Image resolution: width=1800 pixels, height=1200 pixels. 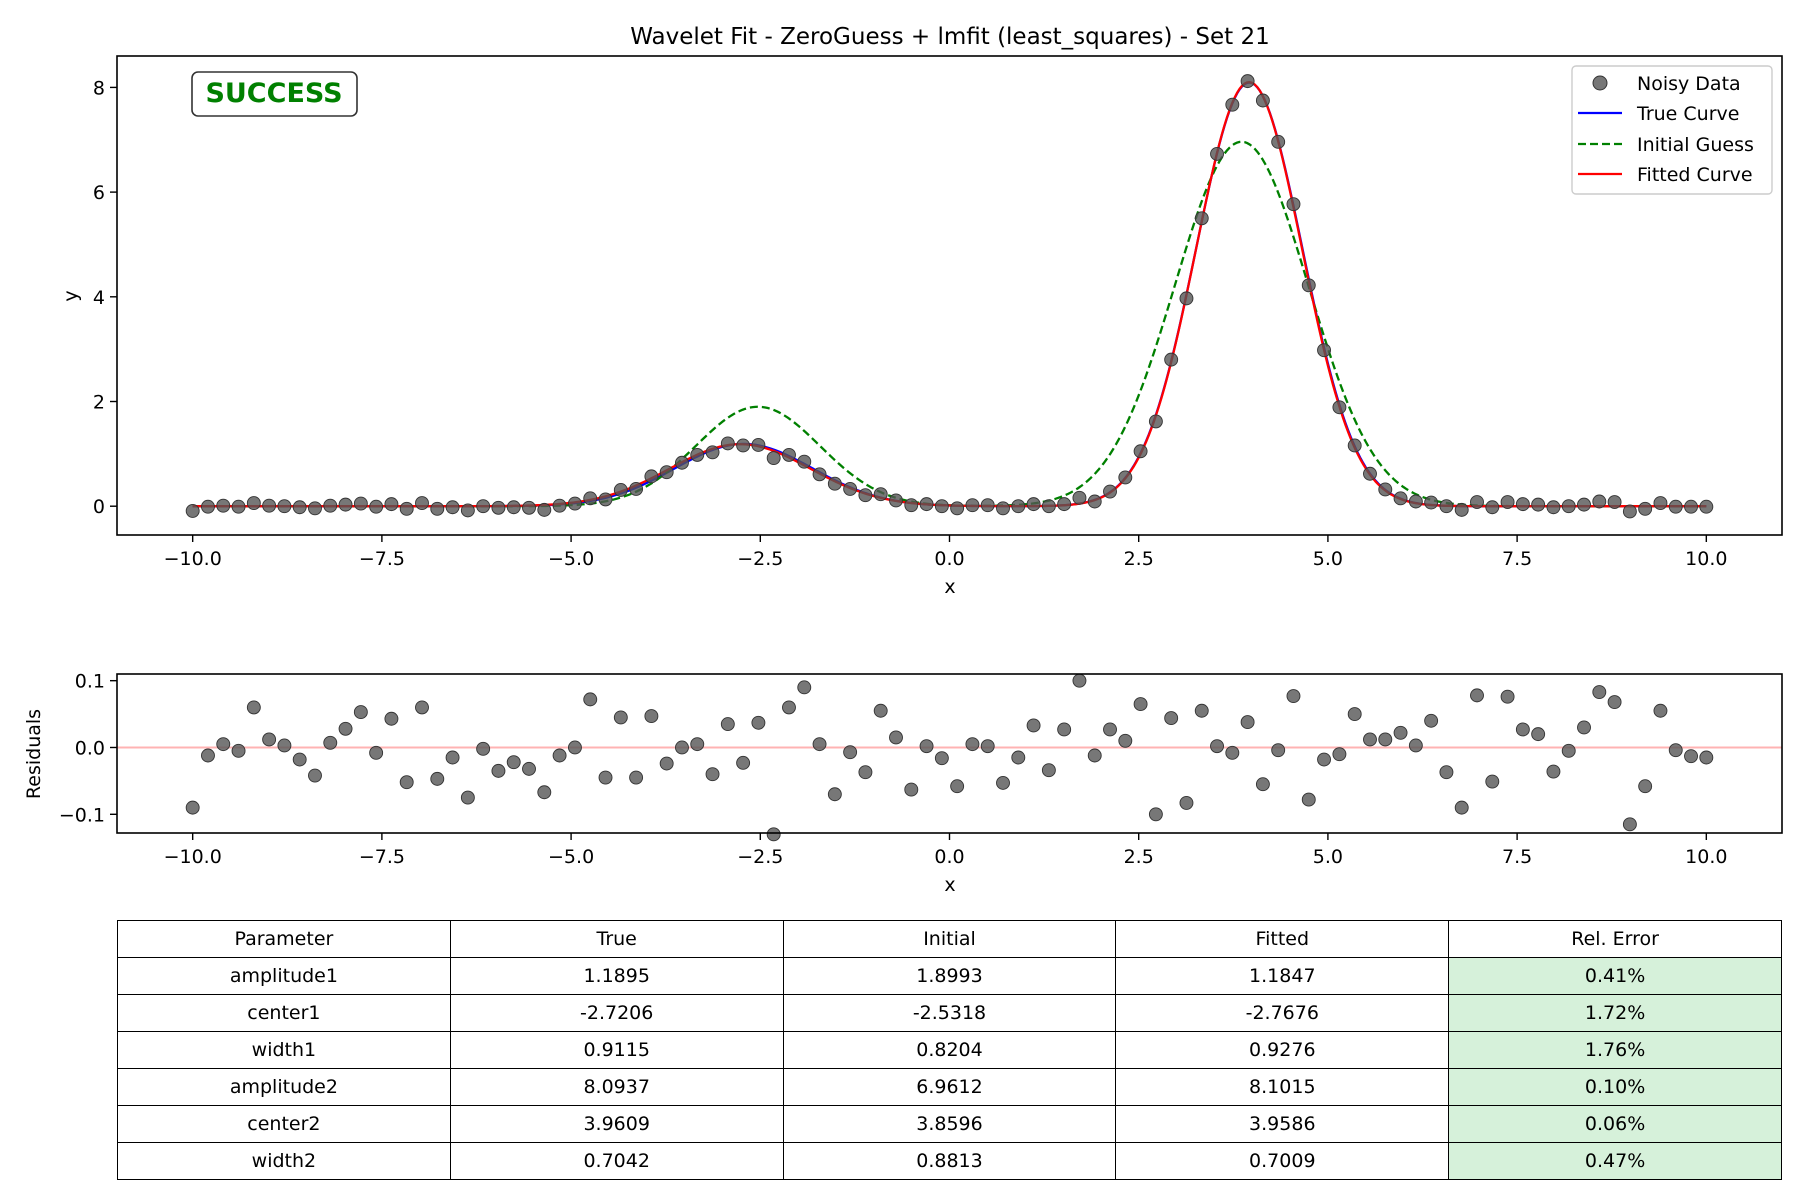 What do you see at coordinates (1282, 1087) in the screenshot?
I see `cell-fitted: 8.1015` at bounding box center [1282, 1087].